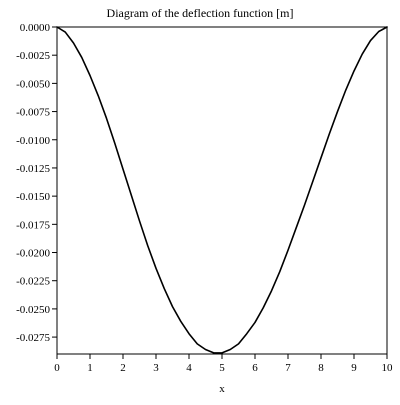 Image resolution: width=400 pixels, height=405 pixels. What do you see at coordinates (33, 310) in the screenshot?
I see `y-tick-label: -0.0250` at bounding box center [33, 310].